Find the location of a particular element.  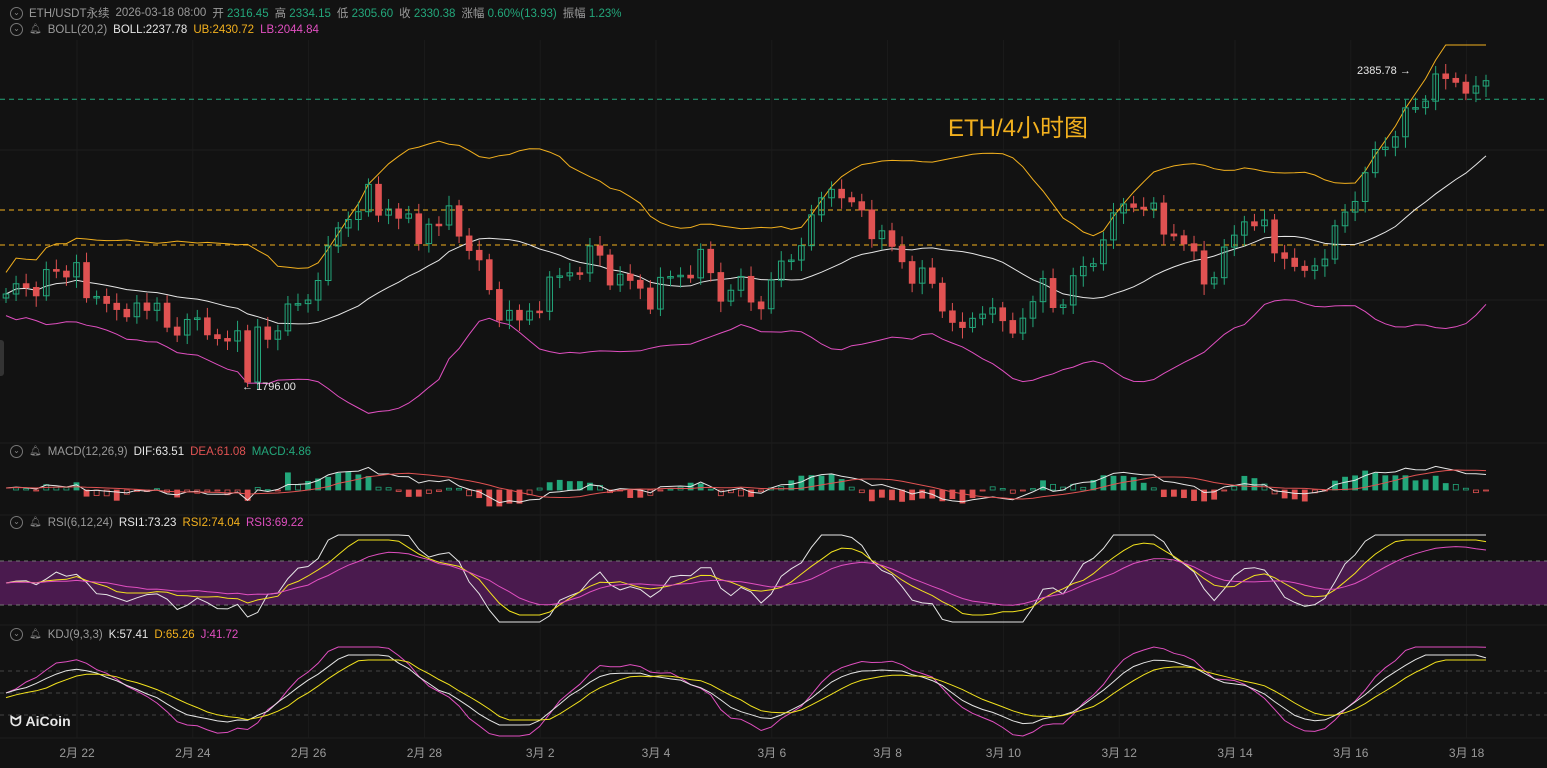

side-handle is located at coordinates (2, 358).